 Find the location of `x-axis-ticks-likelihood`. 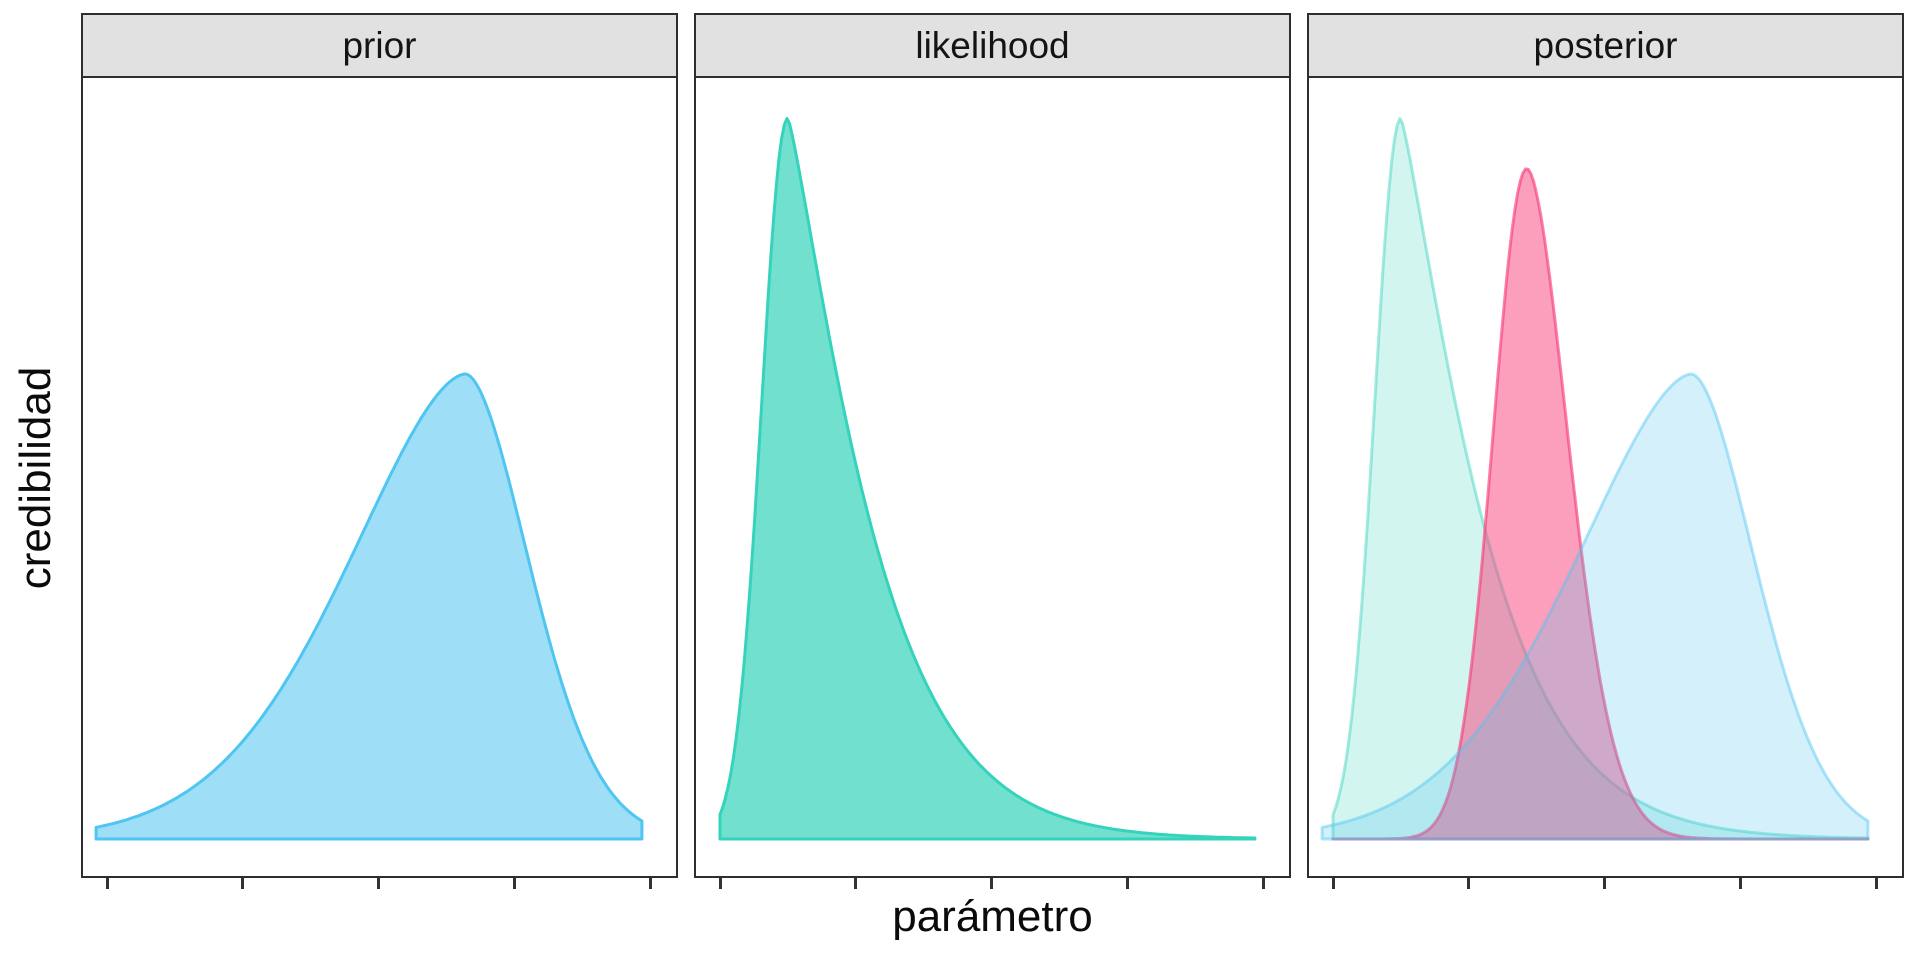

x-axis-ticks-likelihood is located at coordinates (992, 884).